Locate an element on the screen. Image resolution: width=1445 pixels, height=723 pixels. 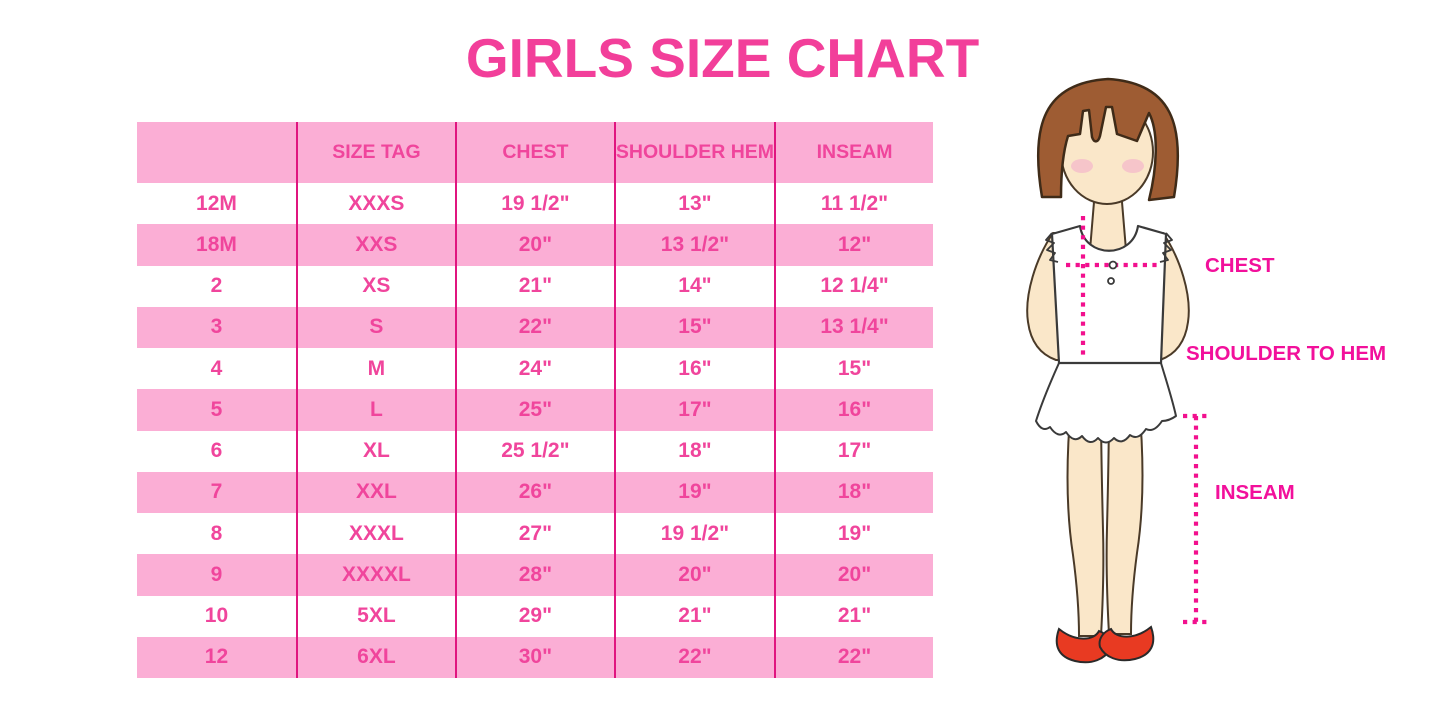
column-header-shoulder-hem: SHOULDER HEM is located at coordinates (694, 152).